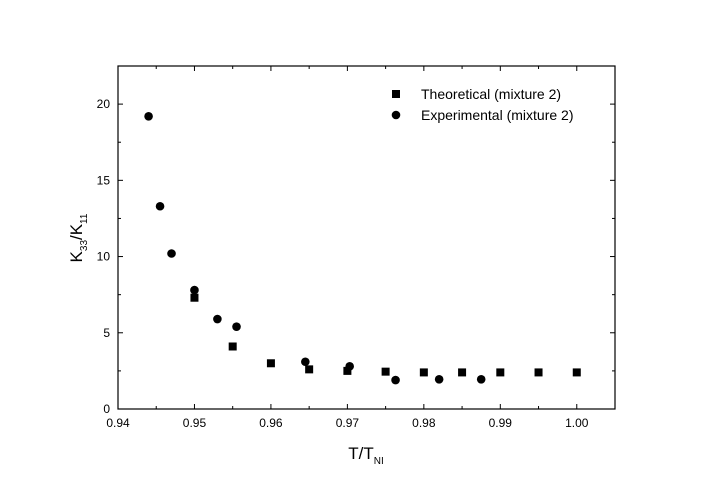 The height and width of the screenshot is (491, 709). Describe the element at coordinates (379, 461) in the screenshot. I see `x-axis-title-sub: NI` at that location.